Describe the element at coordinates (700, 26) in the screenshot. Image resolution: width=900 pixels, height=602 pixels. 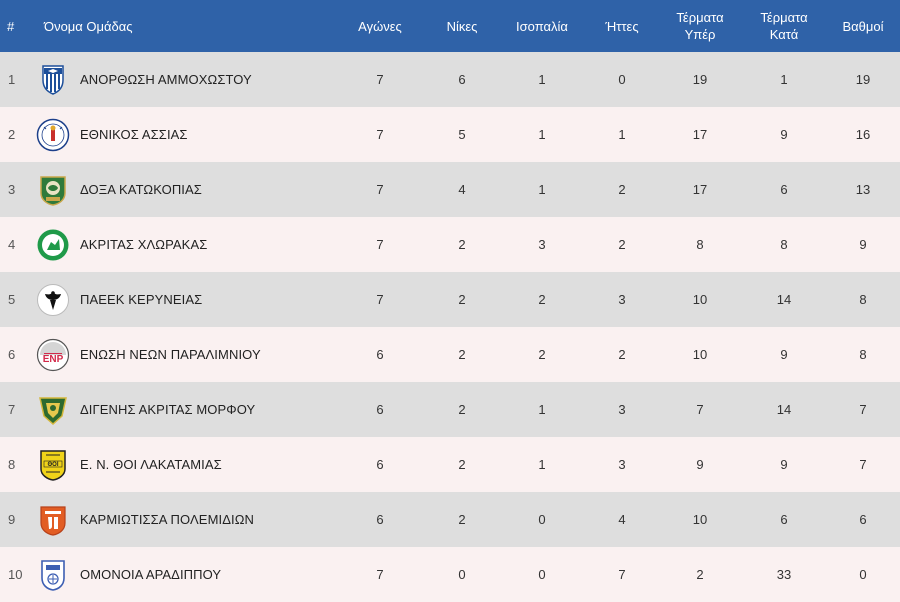
I see `header-goals-for: Τέρματα Υπέρ` at that location.